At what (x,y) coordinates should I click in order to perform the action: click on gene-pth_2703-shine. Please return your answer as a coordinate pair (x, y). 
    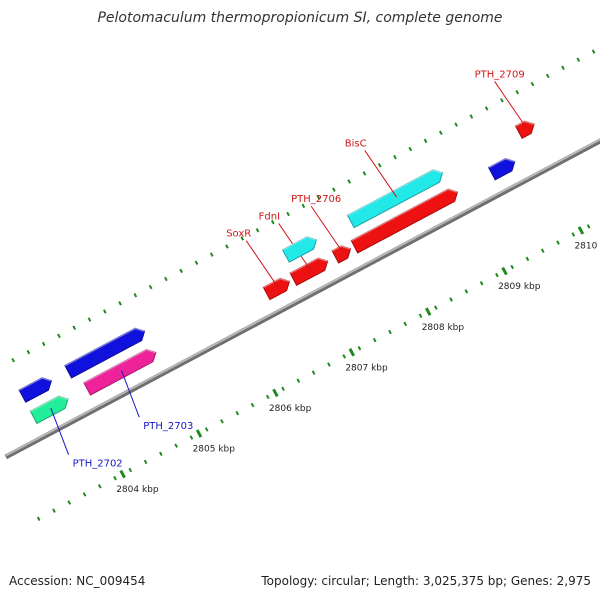
    Looking at the image, I should click on (120, 366).